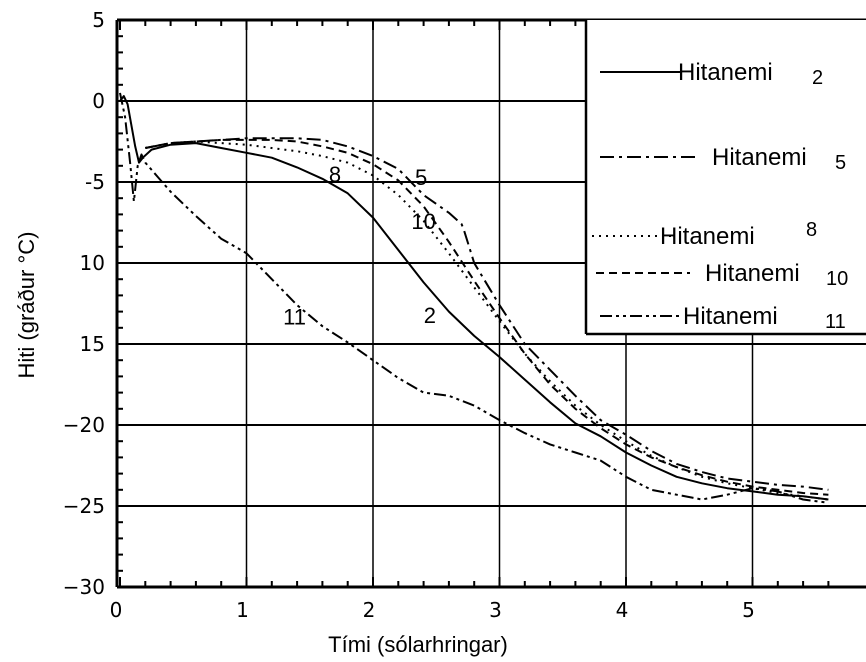 The image size is (866, 662). I want to click on legend-number-5: 5, so click(840, 163).